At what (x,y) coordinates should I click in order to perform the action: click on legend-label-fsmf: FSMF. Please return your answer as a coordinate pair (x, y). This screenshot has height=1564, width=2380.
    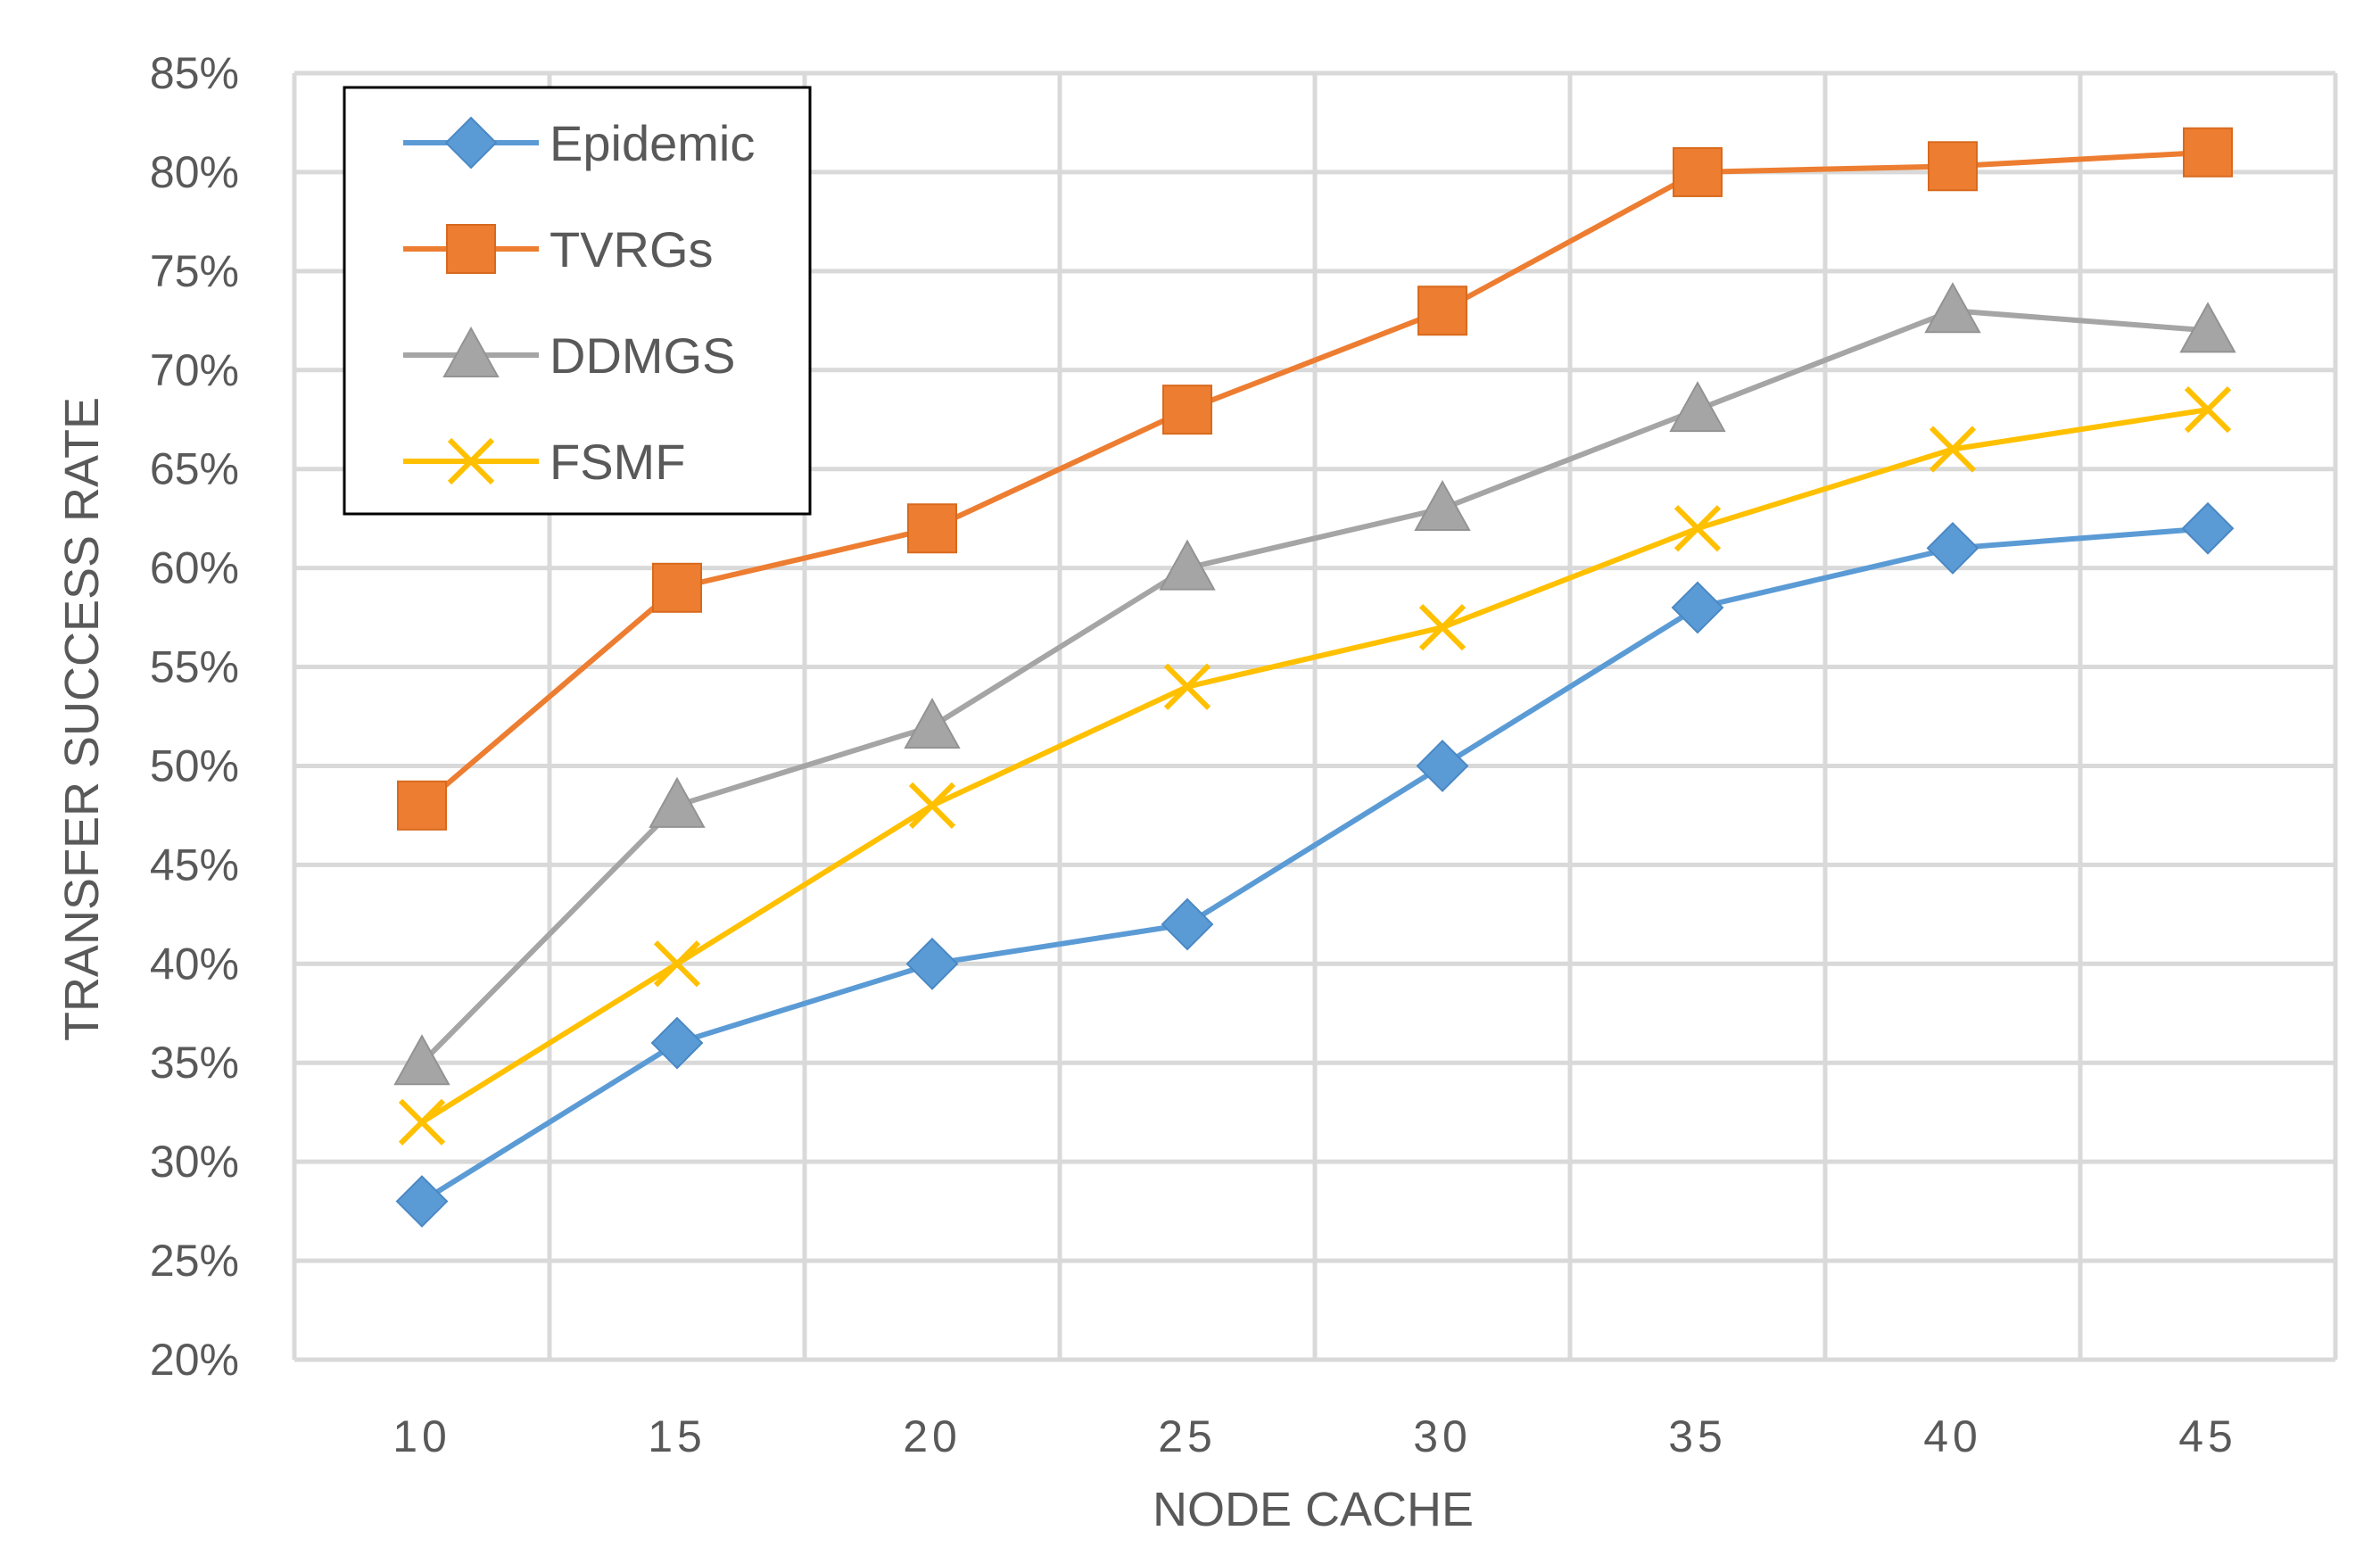
    Looking at the image, I should click on (617, 462).